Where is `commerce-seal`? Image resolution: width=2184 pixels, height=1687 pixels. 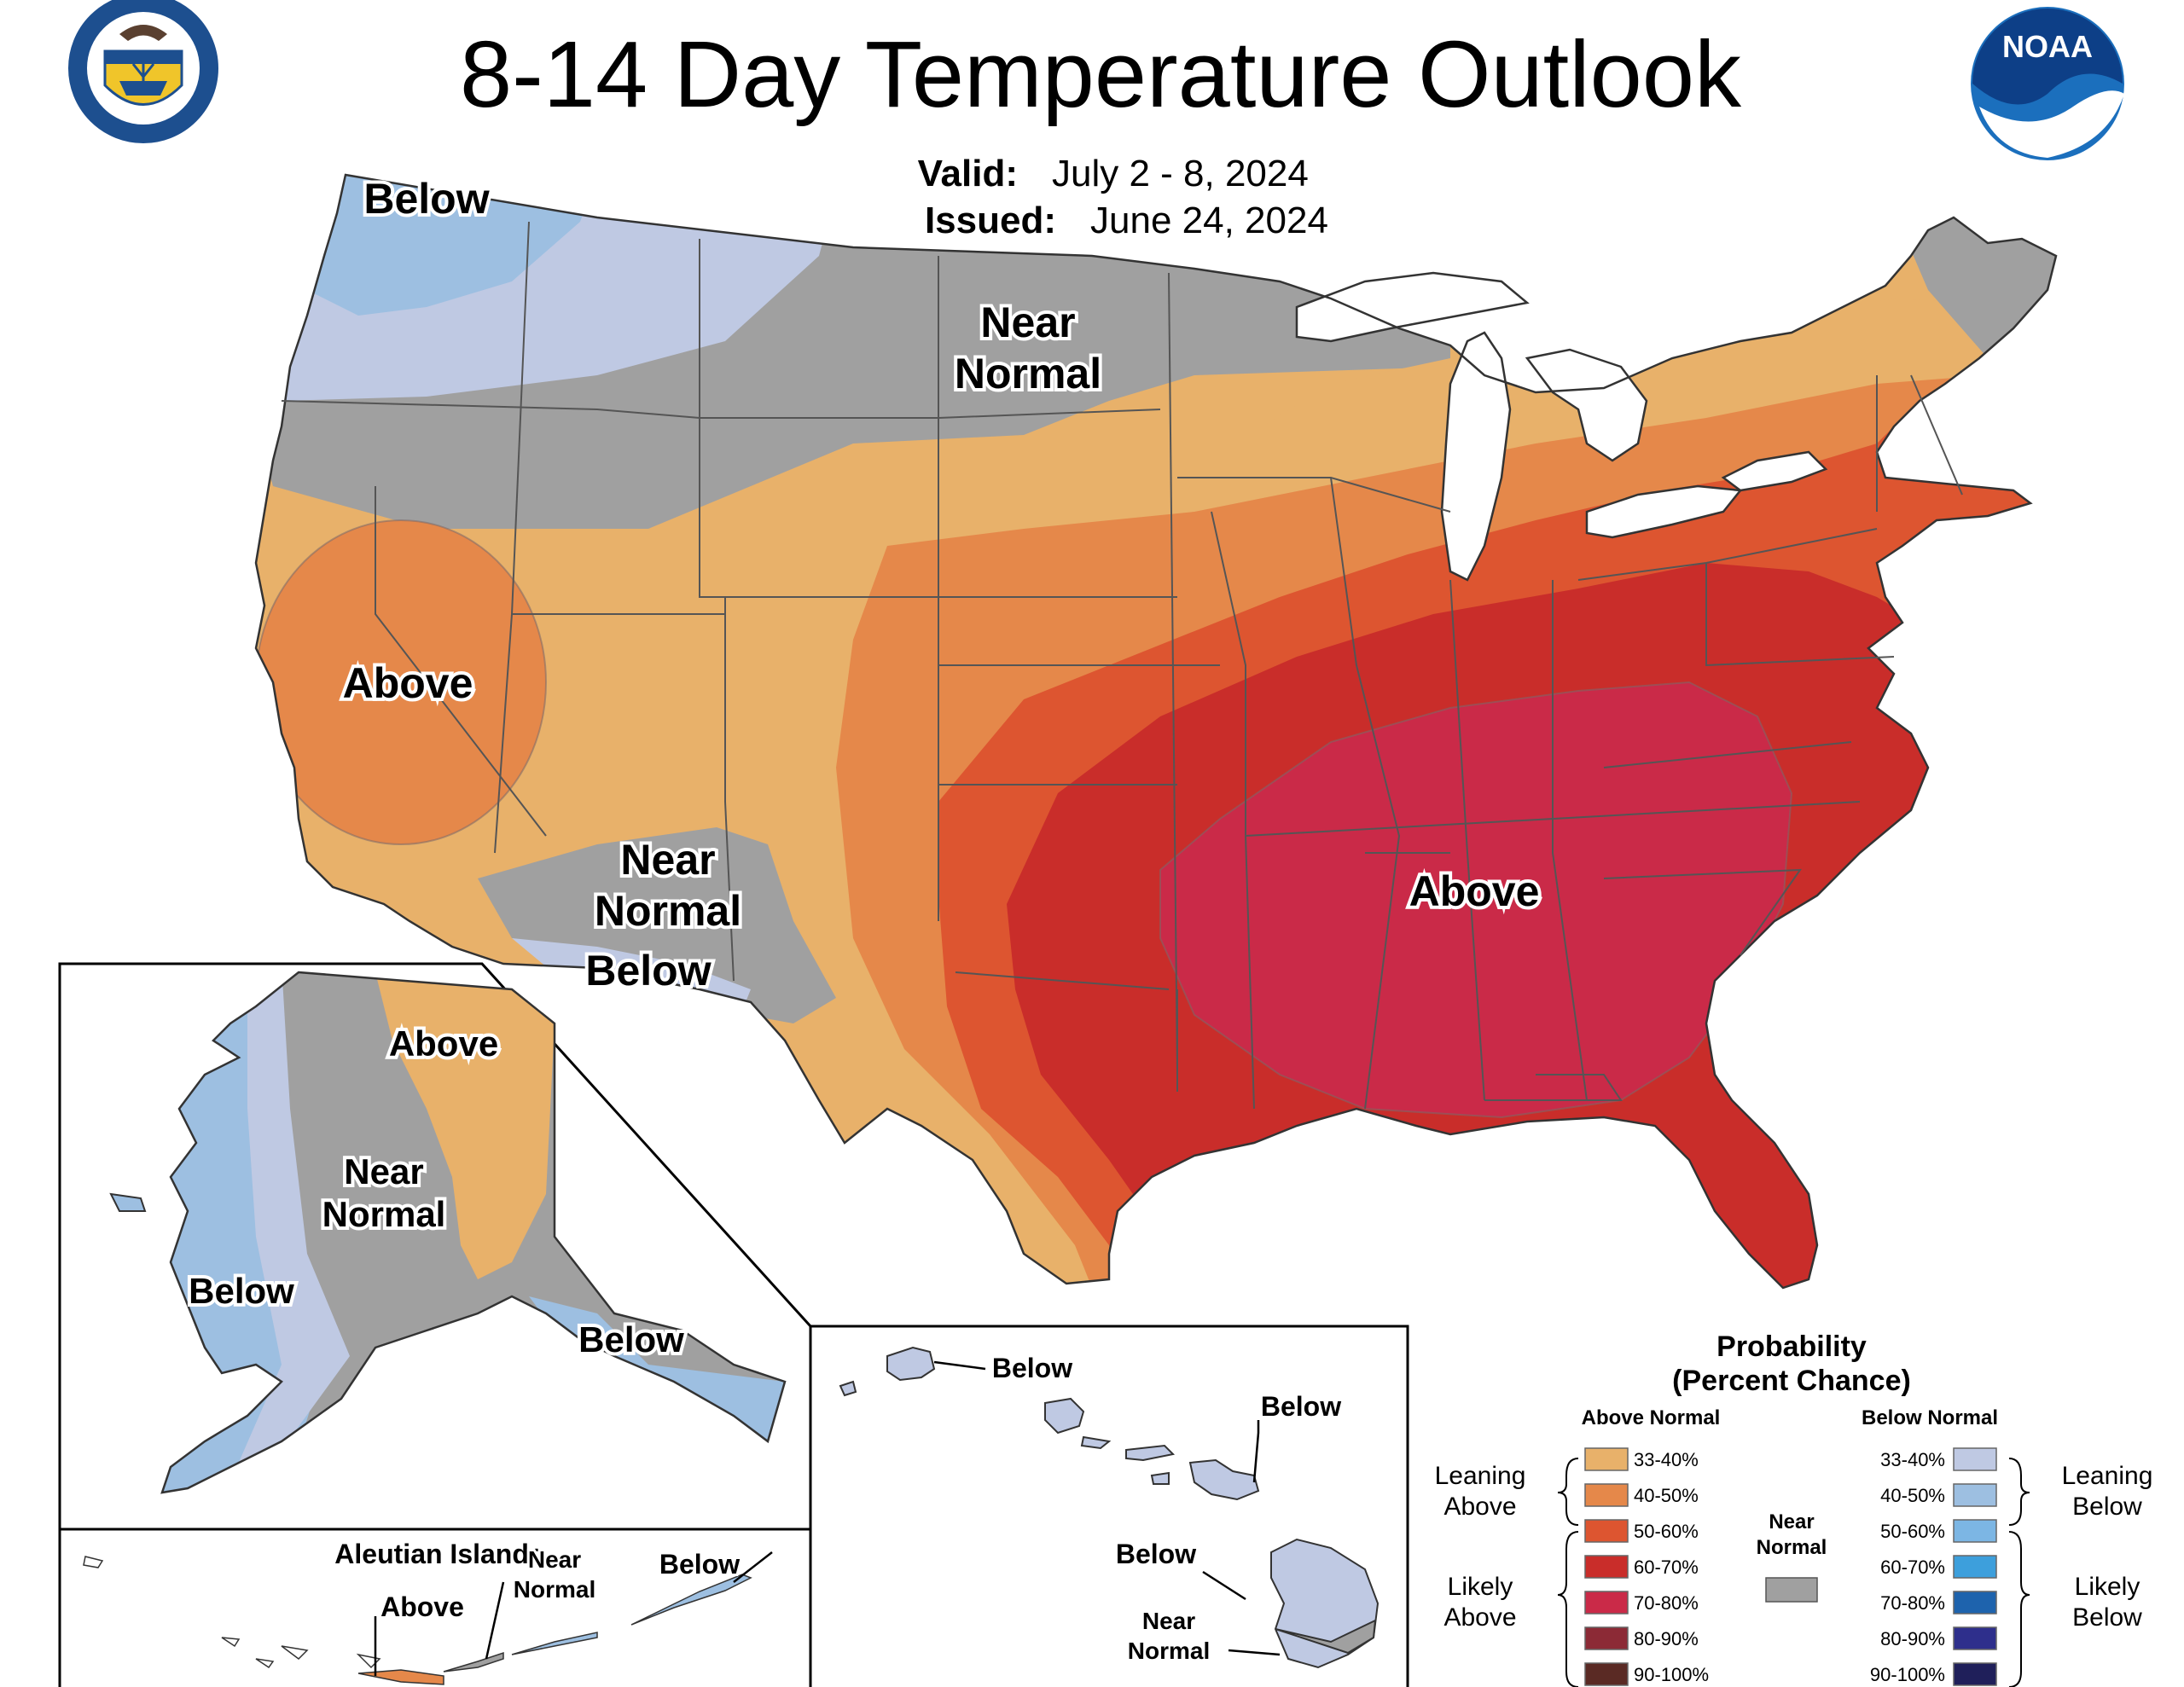
commerce-seal is located at coordinates (143, 74).